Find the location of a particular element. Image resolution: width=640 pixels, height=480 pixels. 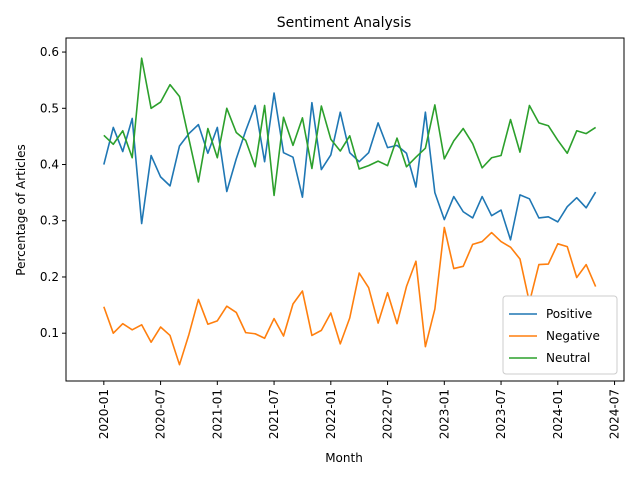

y-tick-label: 0.5 is located at coordinates (49, 108).